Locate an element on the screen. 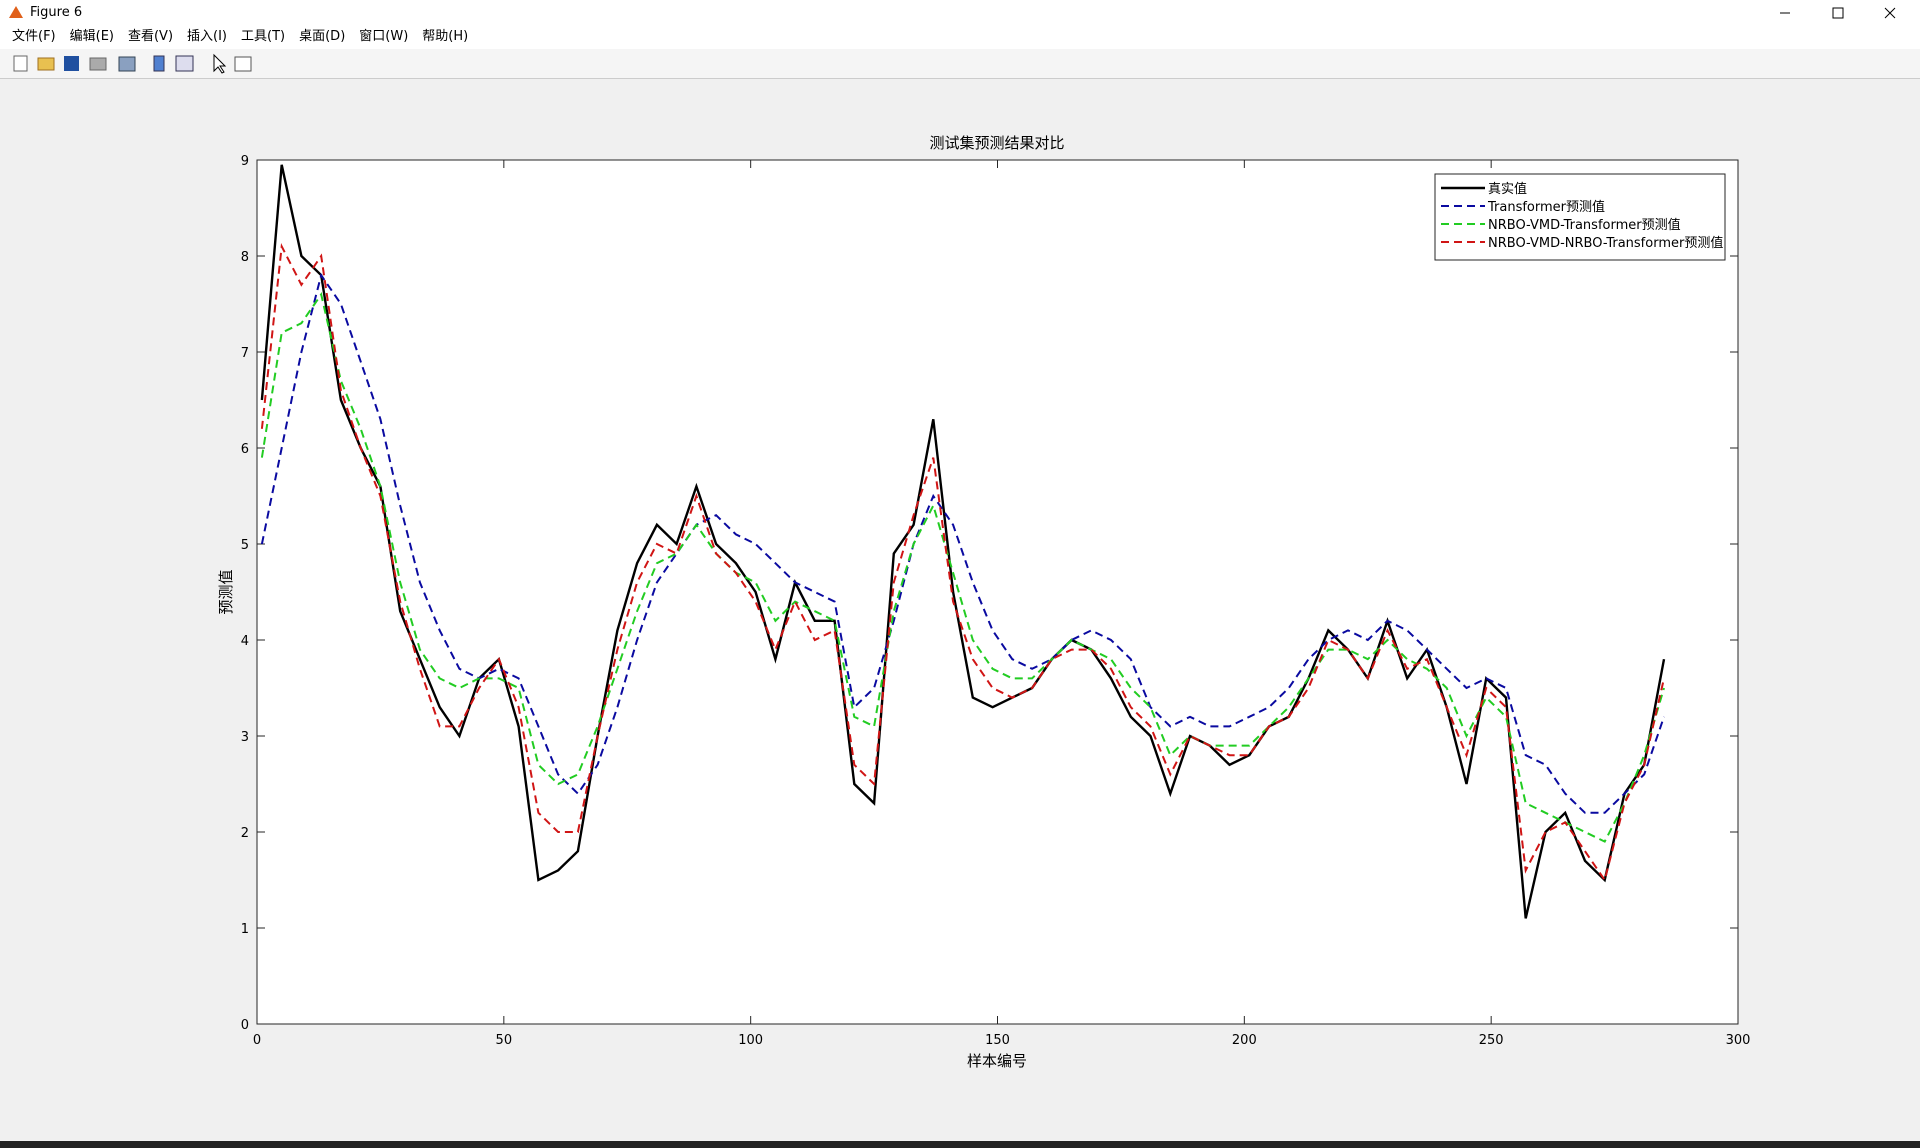 Image resolution: width=1920 pixels, height=1148 pixels. x-tick-label: 250 is located at coordinates (1491, 1040).